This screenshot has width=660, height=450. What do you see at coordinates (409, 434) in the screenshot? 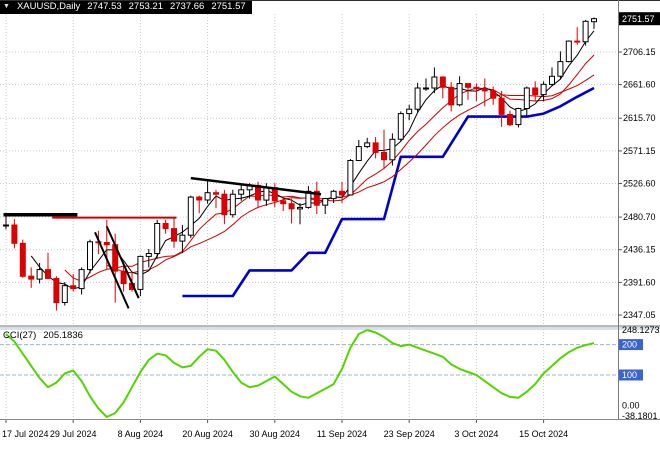
I see `date-tick-label: 23 Sep 2024` at bounding box center [409, 434].